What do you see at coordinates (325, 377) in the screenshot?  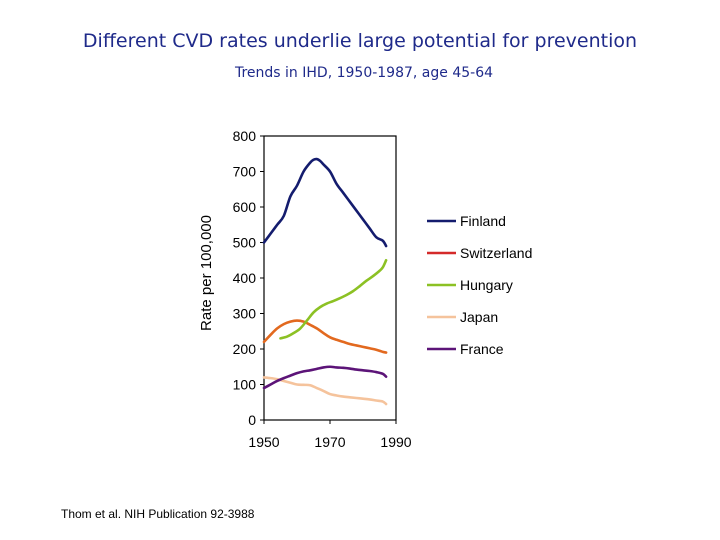 I see `series-line-france` at bounding box center [325, 377].